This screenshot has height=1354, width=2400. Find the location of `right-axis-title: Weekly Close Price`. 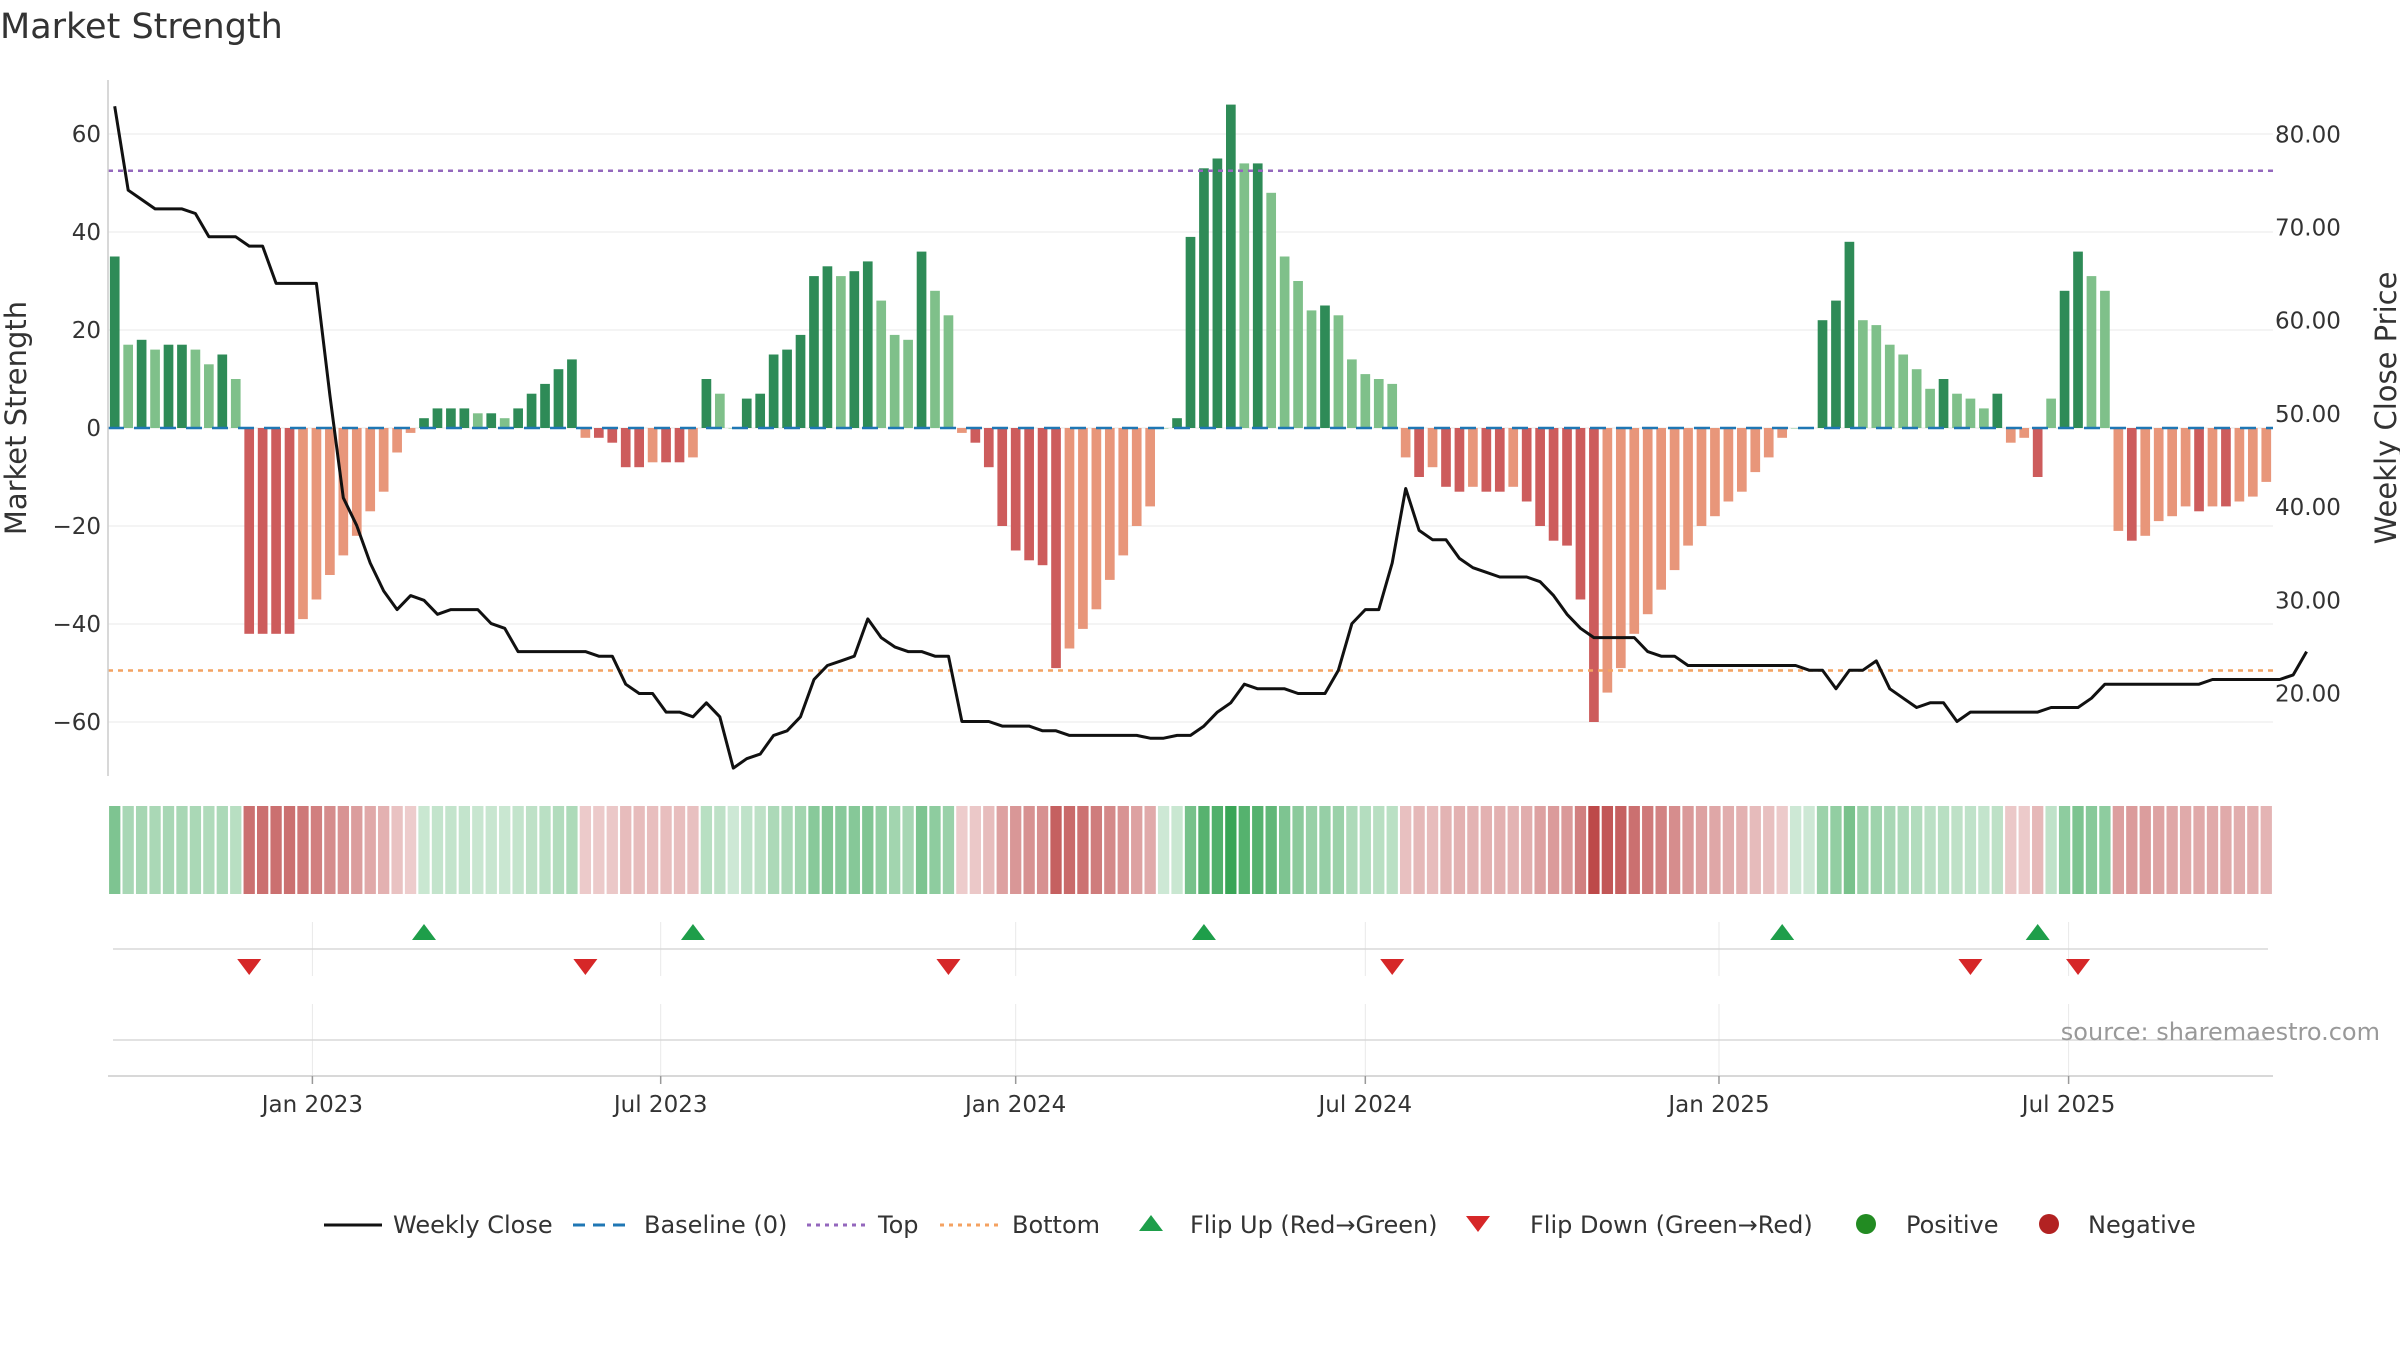

right-axis-title: Weekly Close Price is located at coordinates (2384, 408).